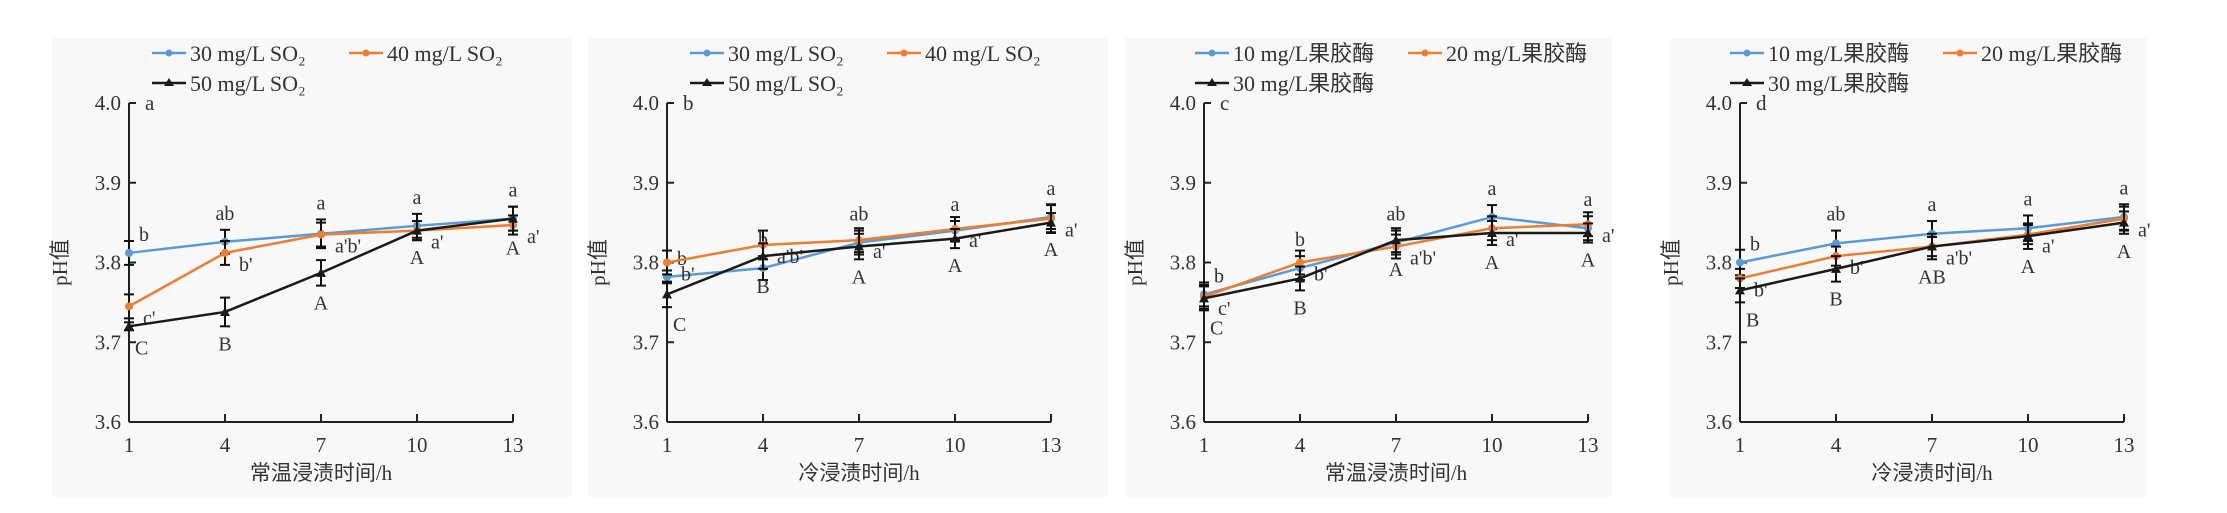  What do you see at coordinates (1838, 83) in the screenshot?
I see `legend-label: 30 mg/L果胶酶` at bounding box center [1838, 83].